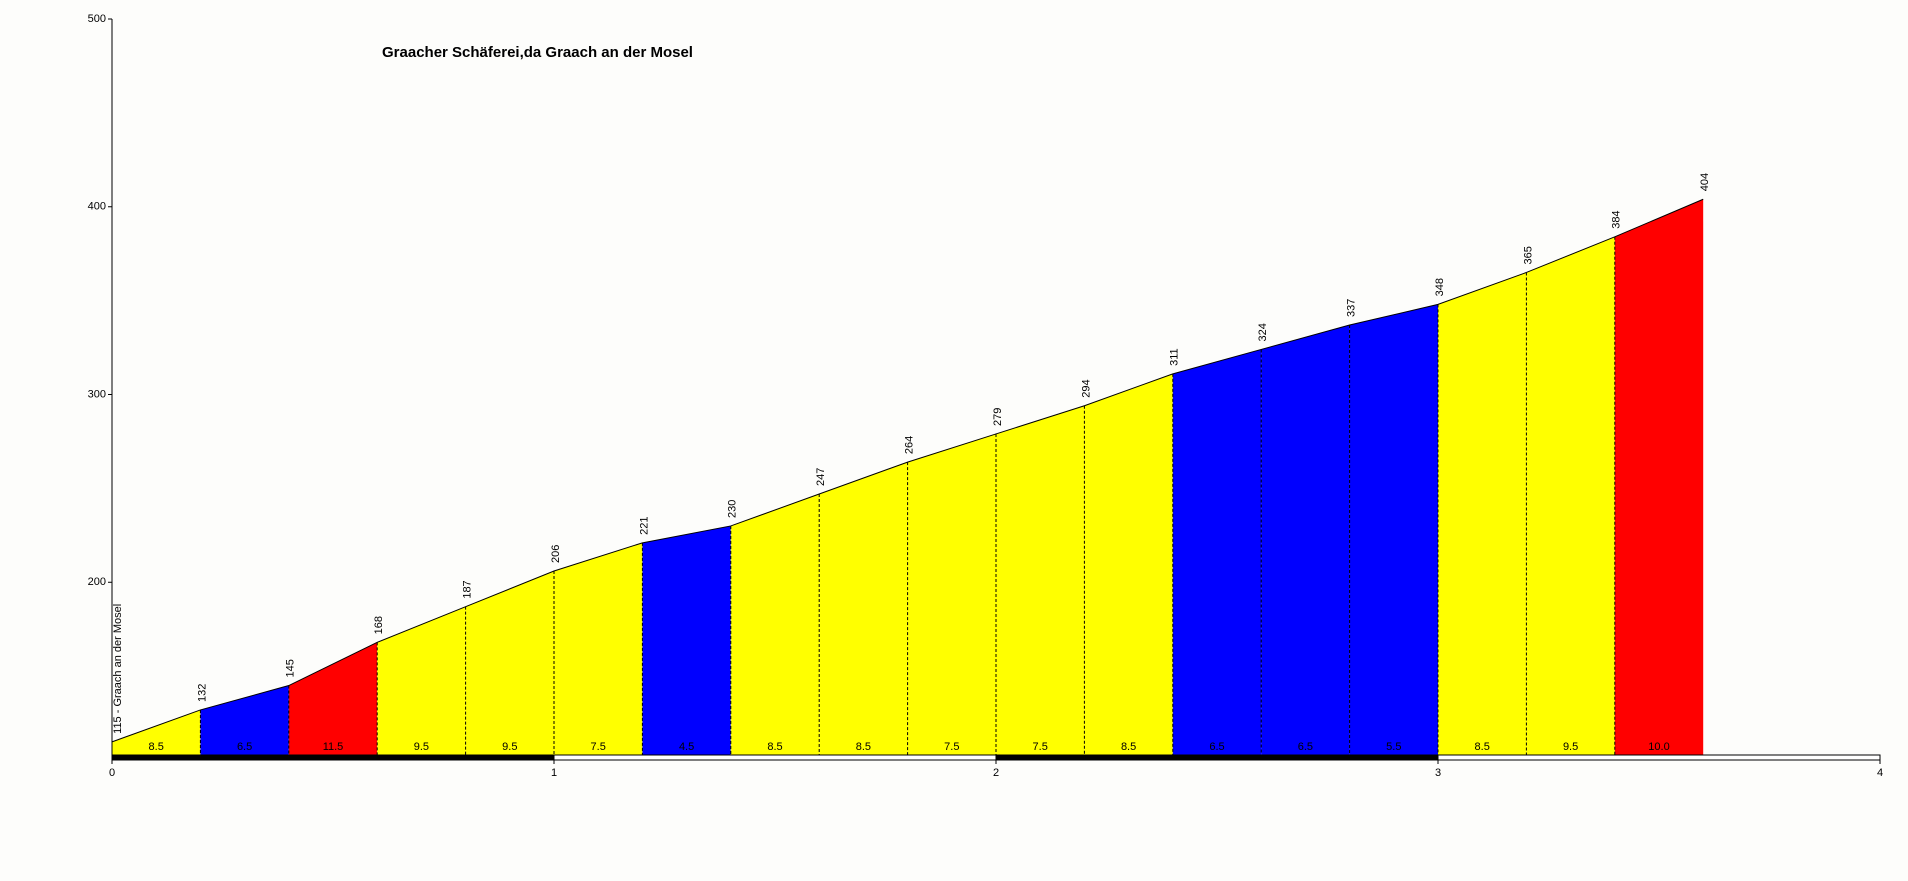  Describe the element at coordinates (1175, 357) in the screenshot. I see `elevation-label: 311` at that location.